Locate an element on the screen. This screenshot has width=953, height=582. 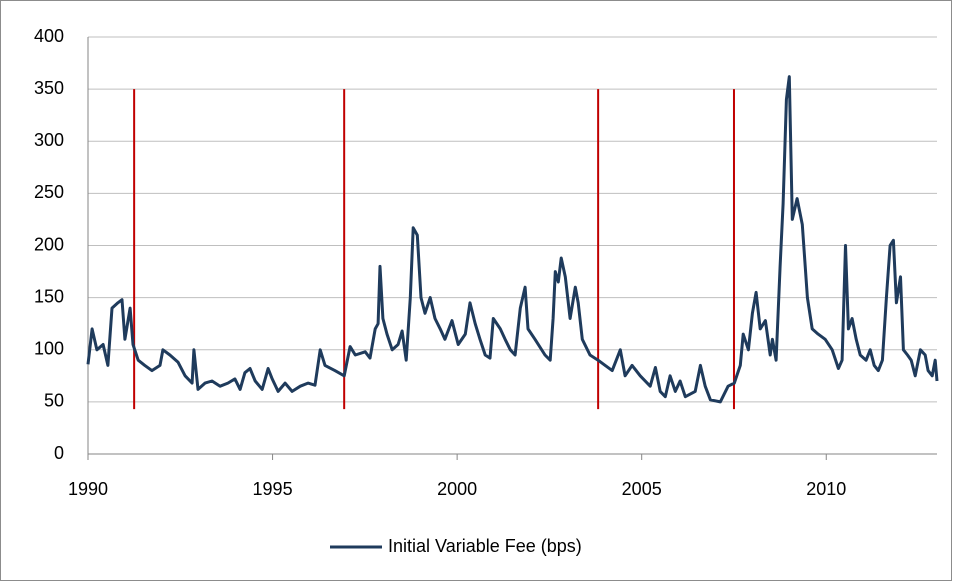
legend-label: Initial Variable Fee (bps) is located at coordinates (485, 546).